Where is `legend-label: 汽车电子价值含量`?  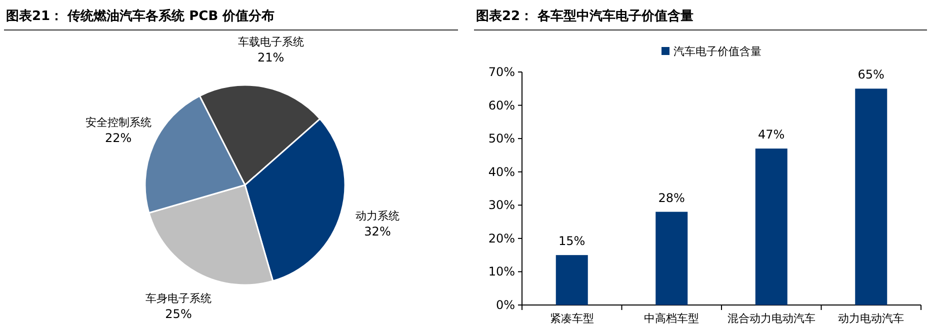 legend-label: 汽车电子价值含量 is located at coordinates (718, 51).